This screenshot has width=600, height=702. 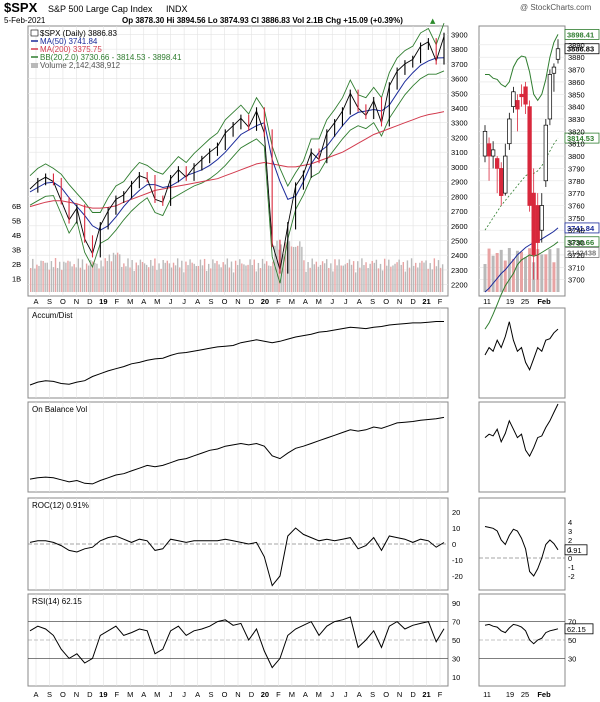 What do you see at coordinates (237, 450) in the screenshot?
I see `obv-line` at bounding box center [237, 450].